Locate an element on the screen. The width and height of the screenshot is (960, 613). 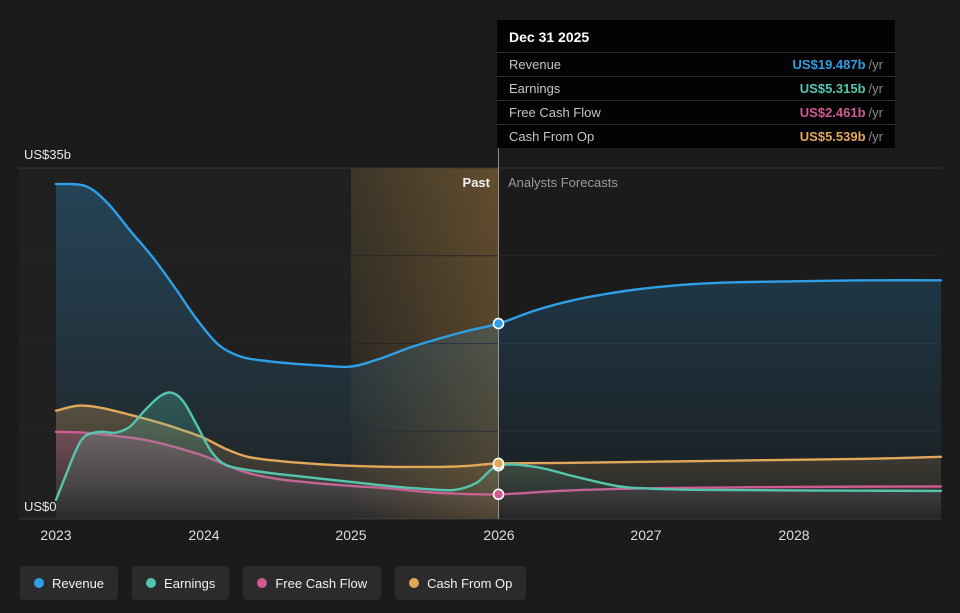
y-axis-label-max: US$35b is located at coordinates (47, 154).